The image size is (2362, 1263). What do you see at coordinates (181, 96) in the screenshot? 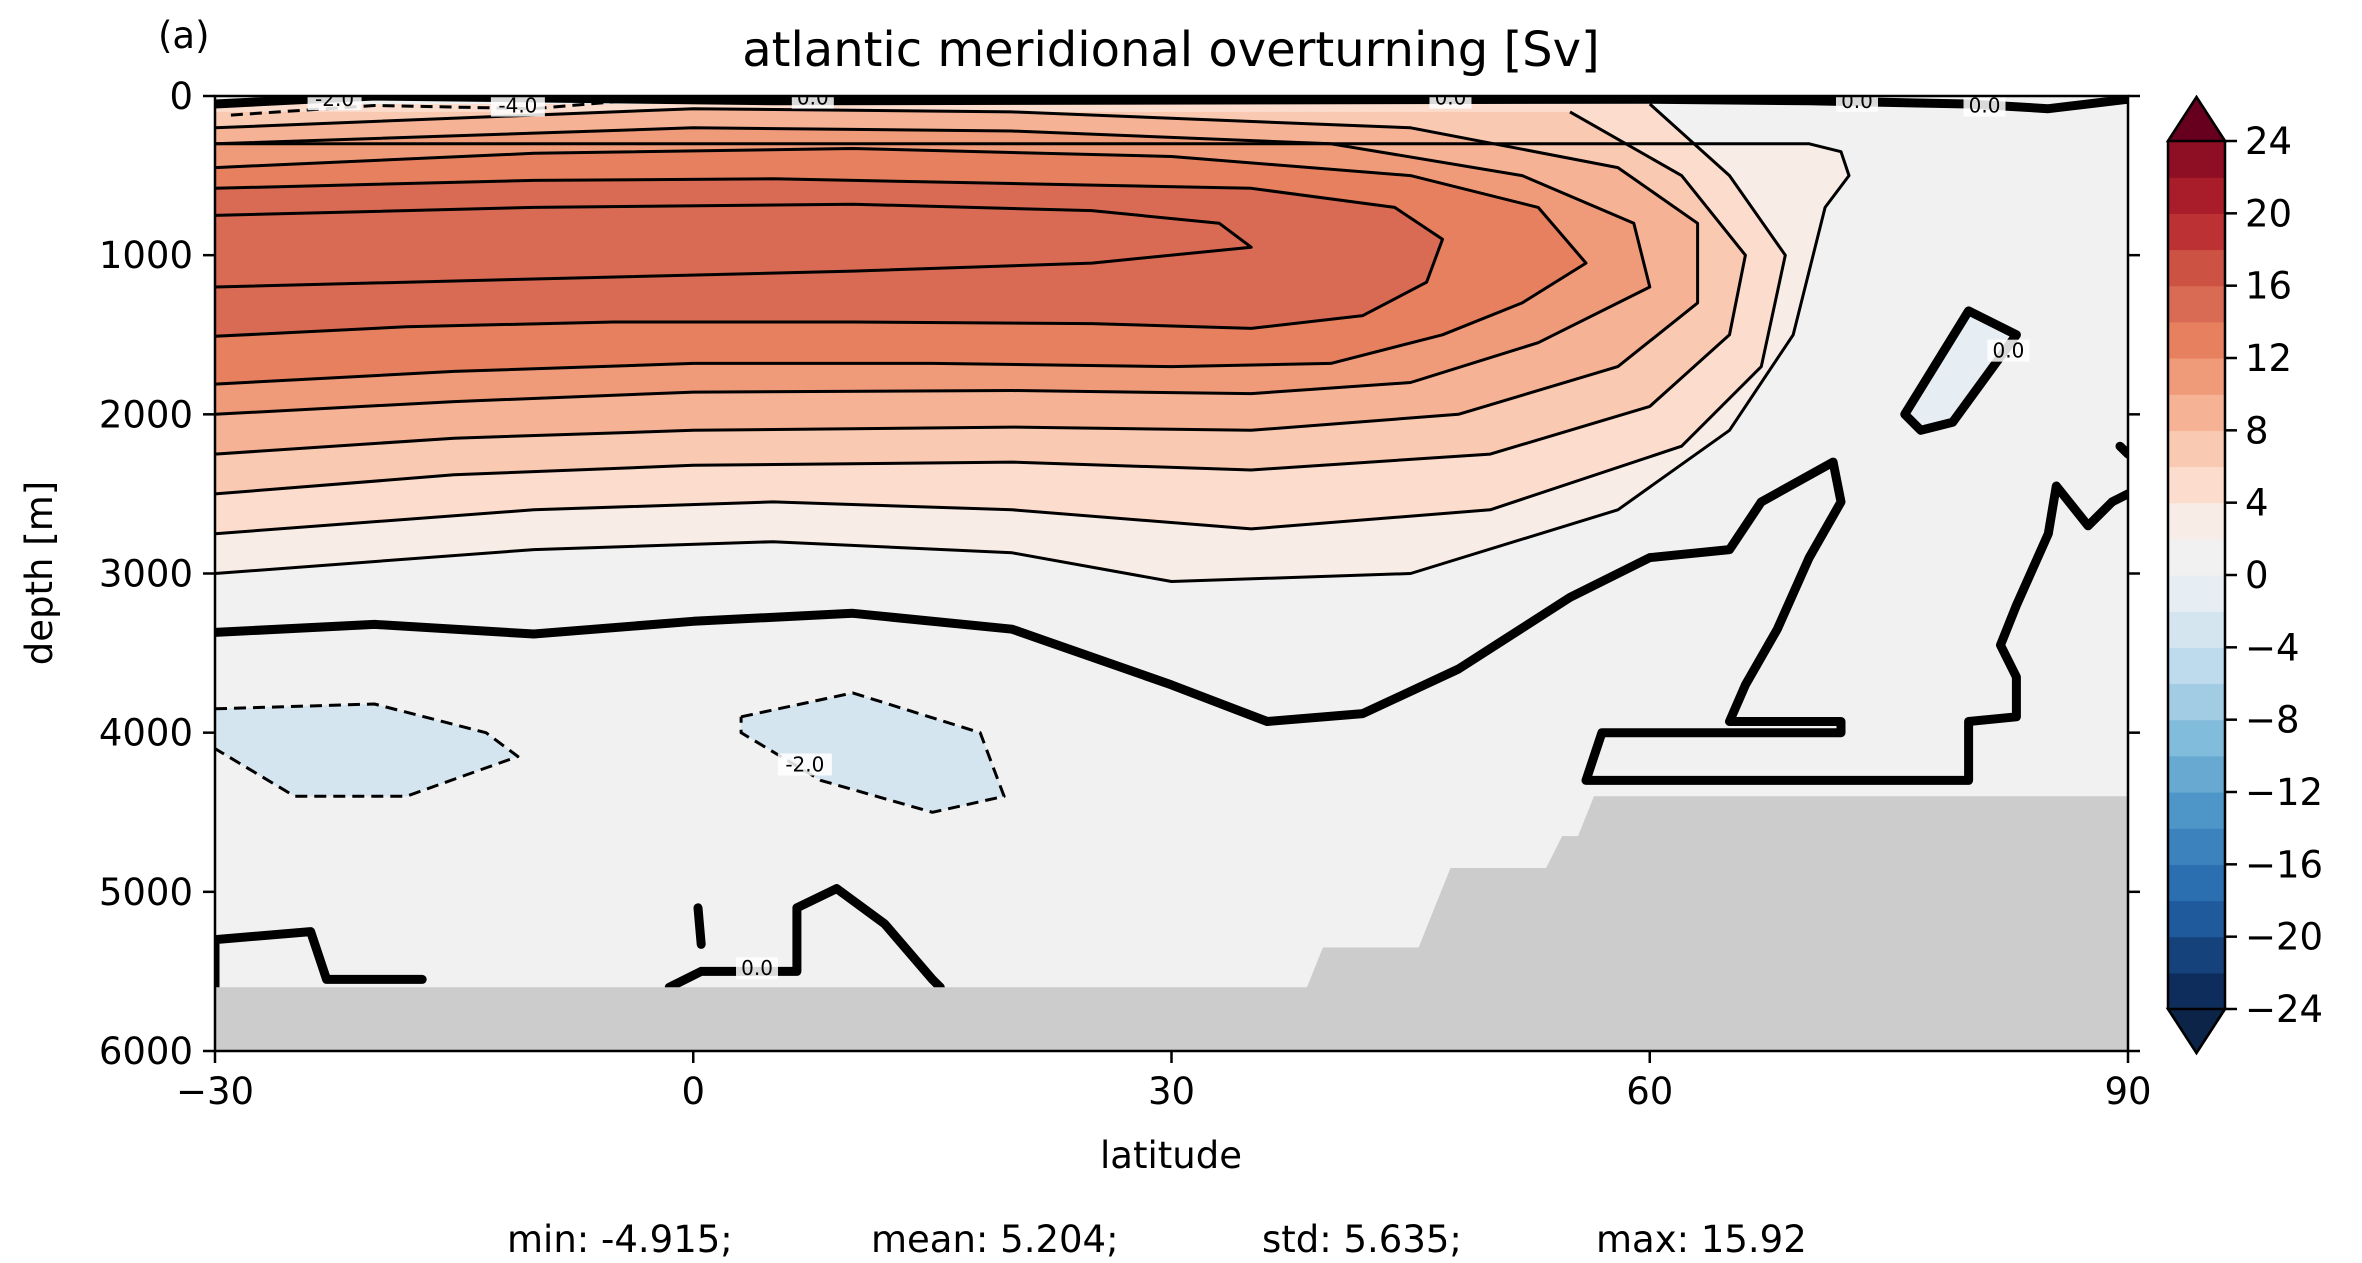
I see `y-tick-label-0: 0` at bounding box center [181, 96].